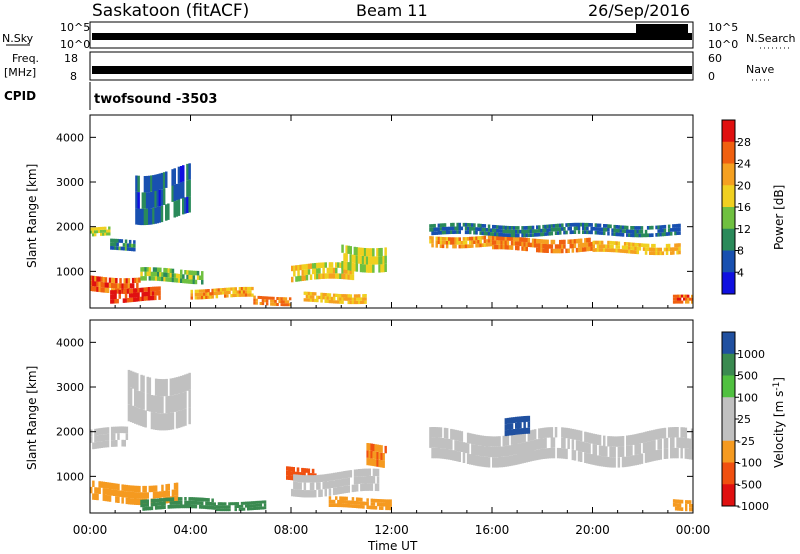 This screenshot has width=800, height=554. I want to click on velocity-cbar-tick-label: -500, so click(749, 484).